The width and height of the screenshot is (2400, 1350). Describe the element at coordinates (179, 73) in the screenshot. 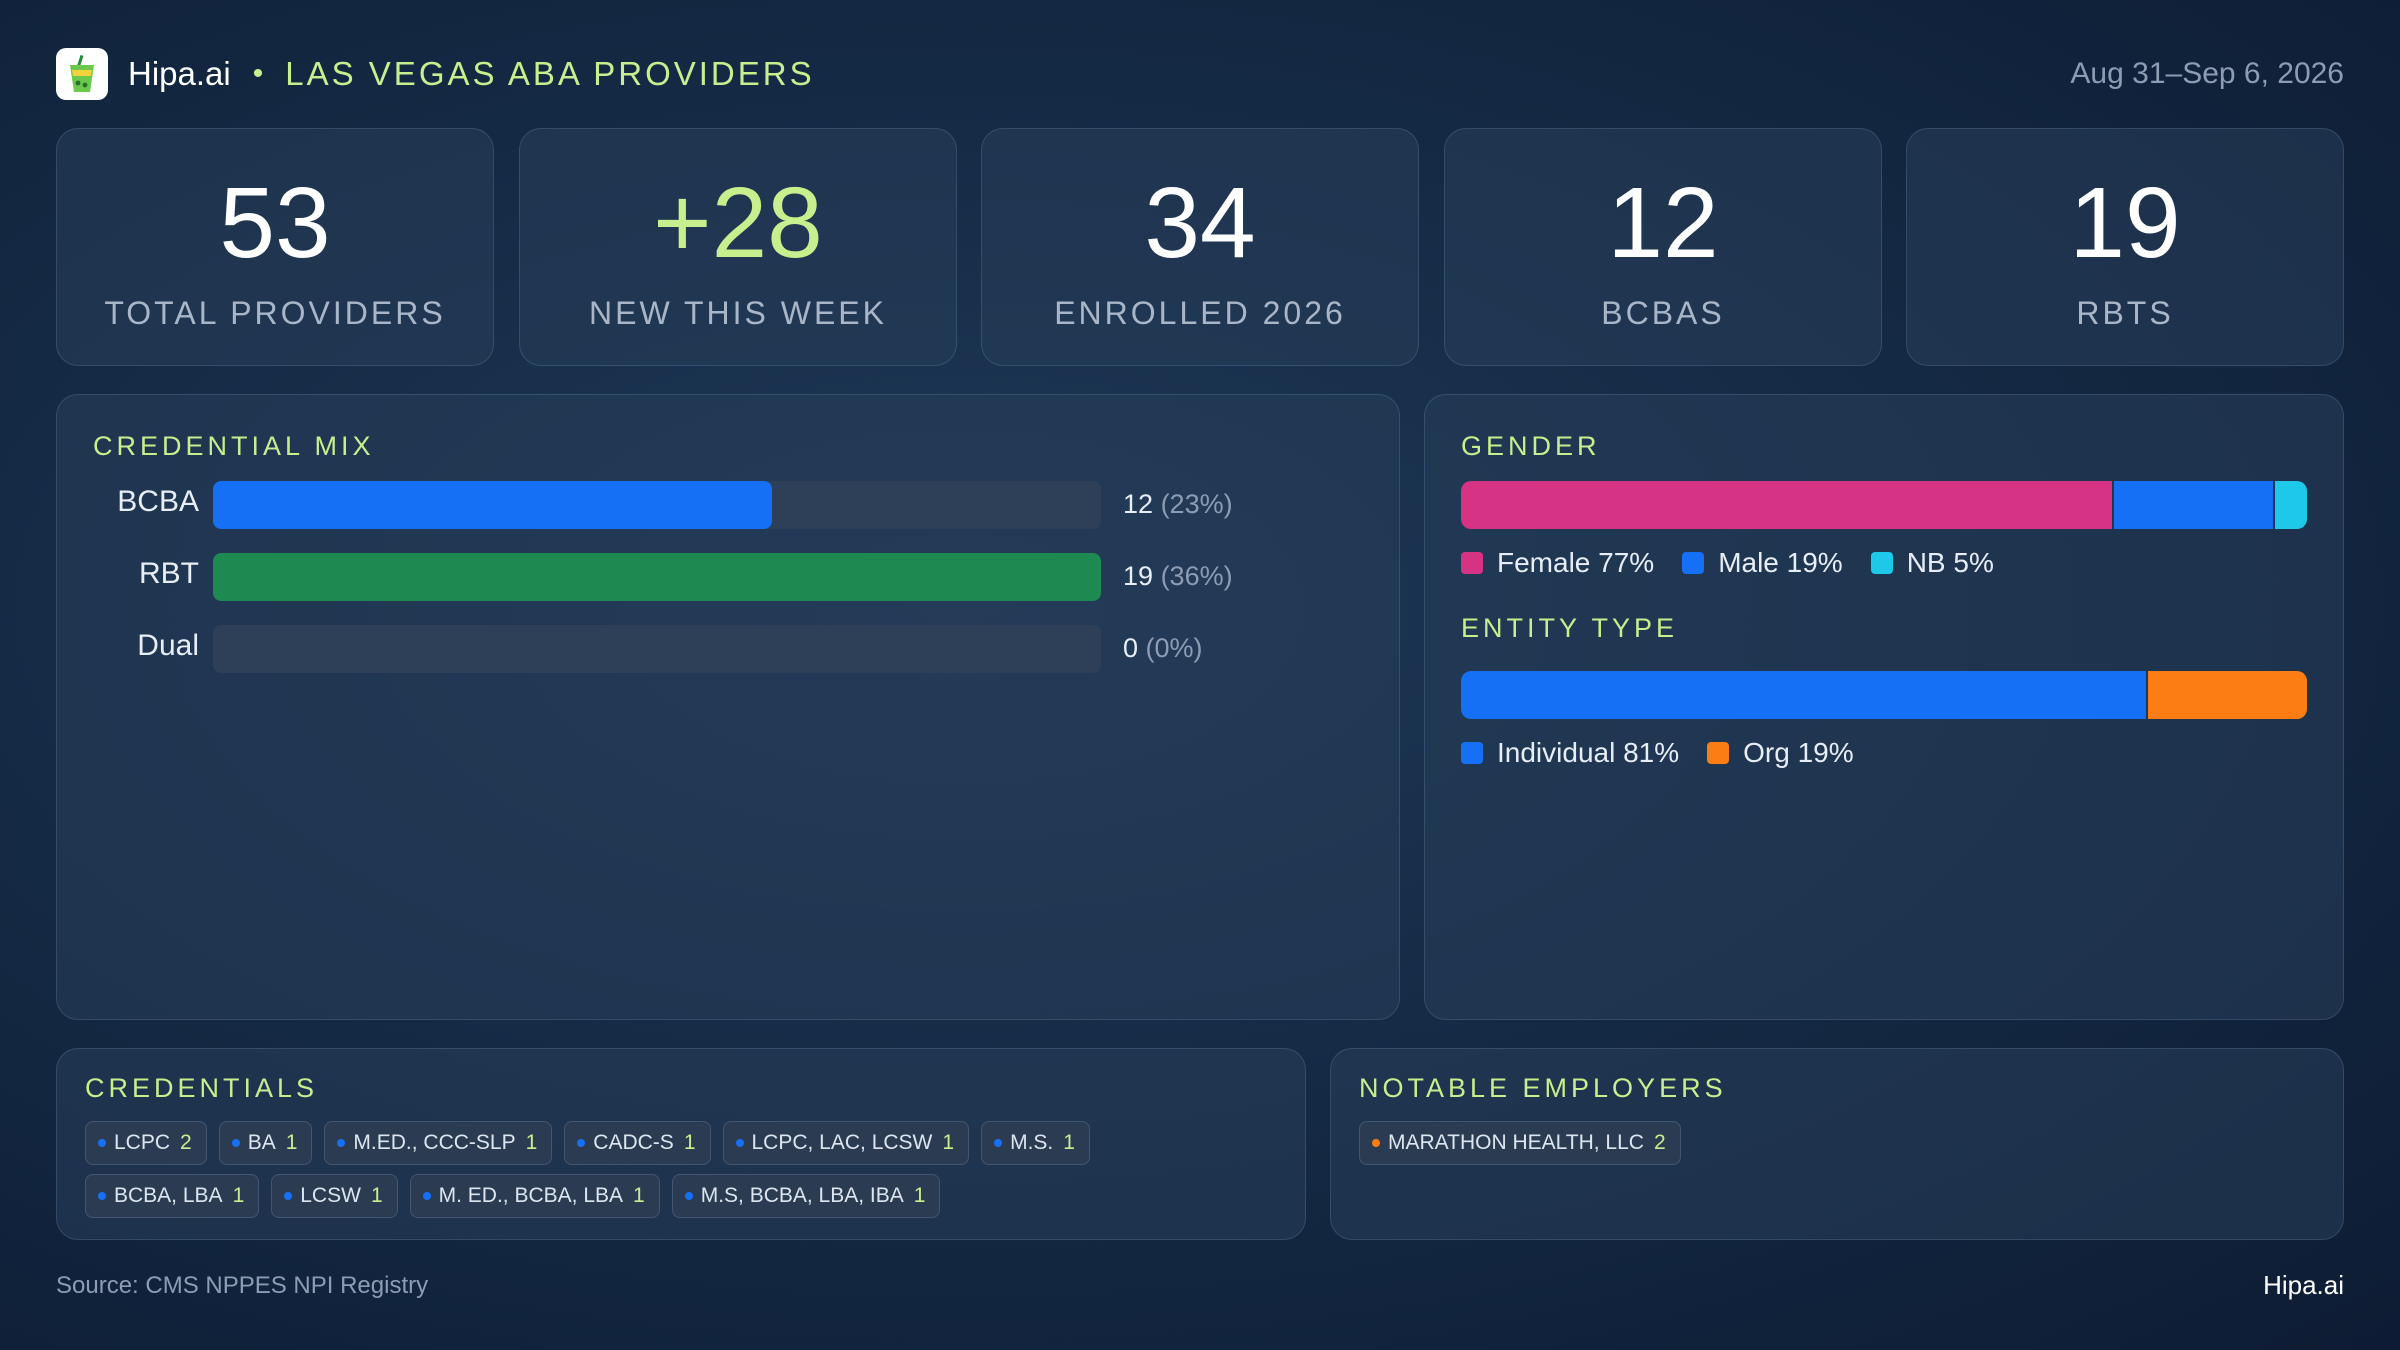

I see `brand-name: Hipa.ai` at that location.